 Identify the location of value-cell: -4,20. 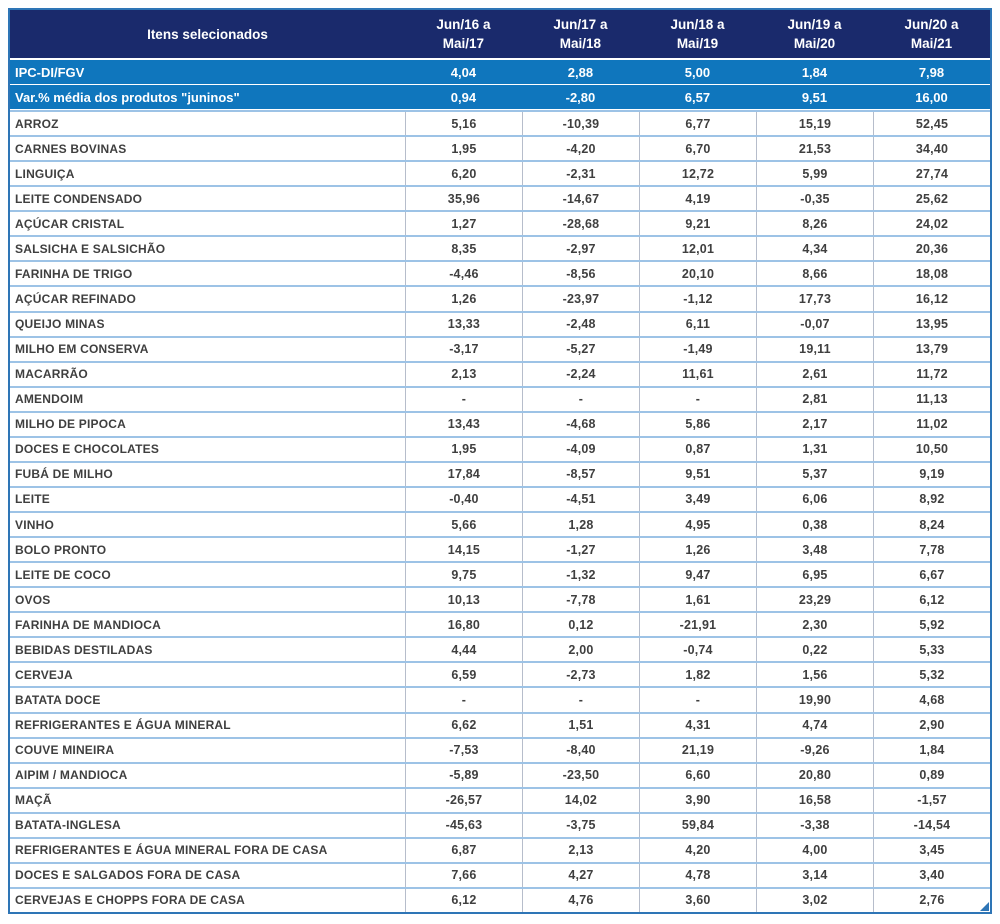
(580, 149).